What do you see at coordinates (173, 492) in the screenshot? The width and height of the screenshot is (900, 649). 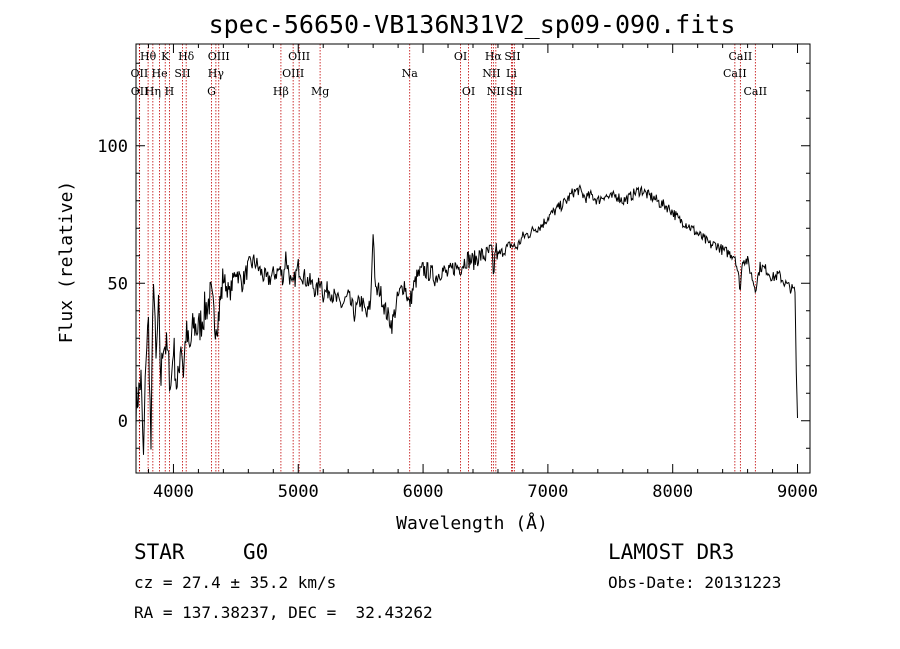 I see `x-tick-label-0: 4000` at bounding box center [173, 492].